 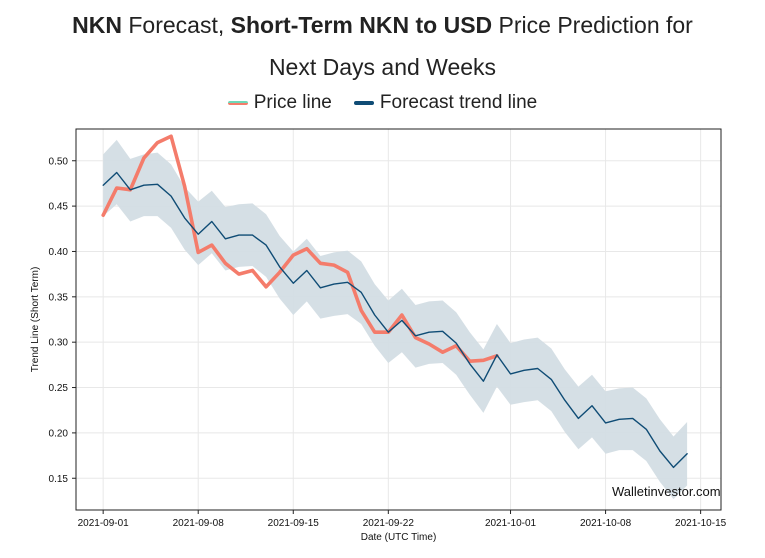 What do you see at coordinates (511, 523) in the screenshot?
I see `x-tick-label: 2021-10-01` at bounding box center [511, 523].